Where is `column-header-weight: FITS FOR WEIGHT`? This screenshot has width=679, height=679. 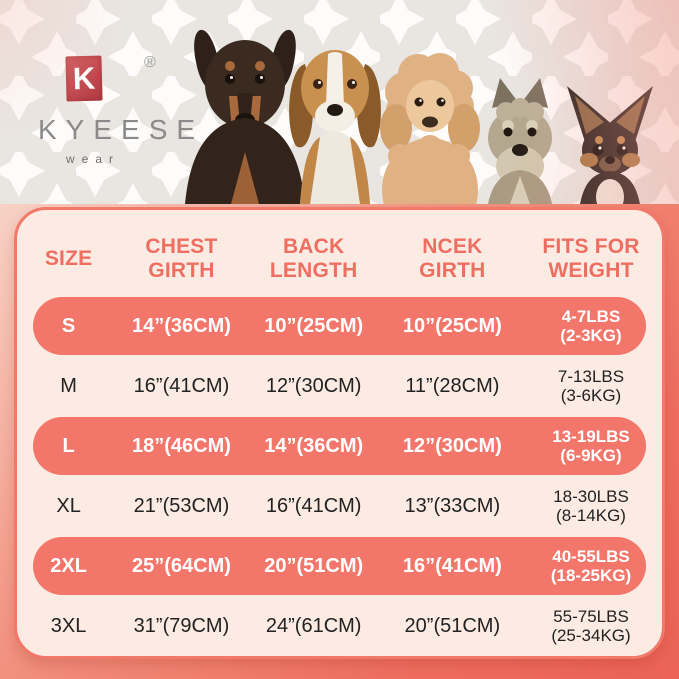 column-header-weight: FITS FOR WEIGHT is located at coordinates (591, 258).